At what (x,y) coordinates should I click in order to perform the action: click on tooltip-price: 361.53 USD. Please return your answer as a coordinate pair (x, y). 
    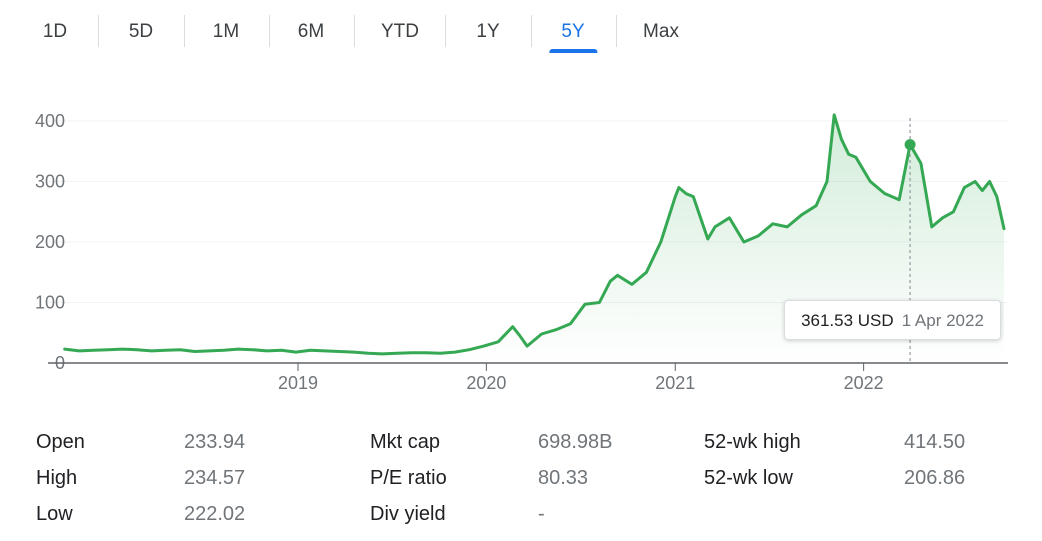
    Looking at the image, I should click on (847, 320).